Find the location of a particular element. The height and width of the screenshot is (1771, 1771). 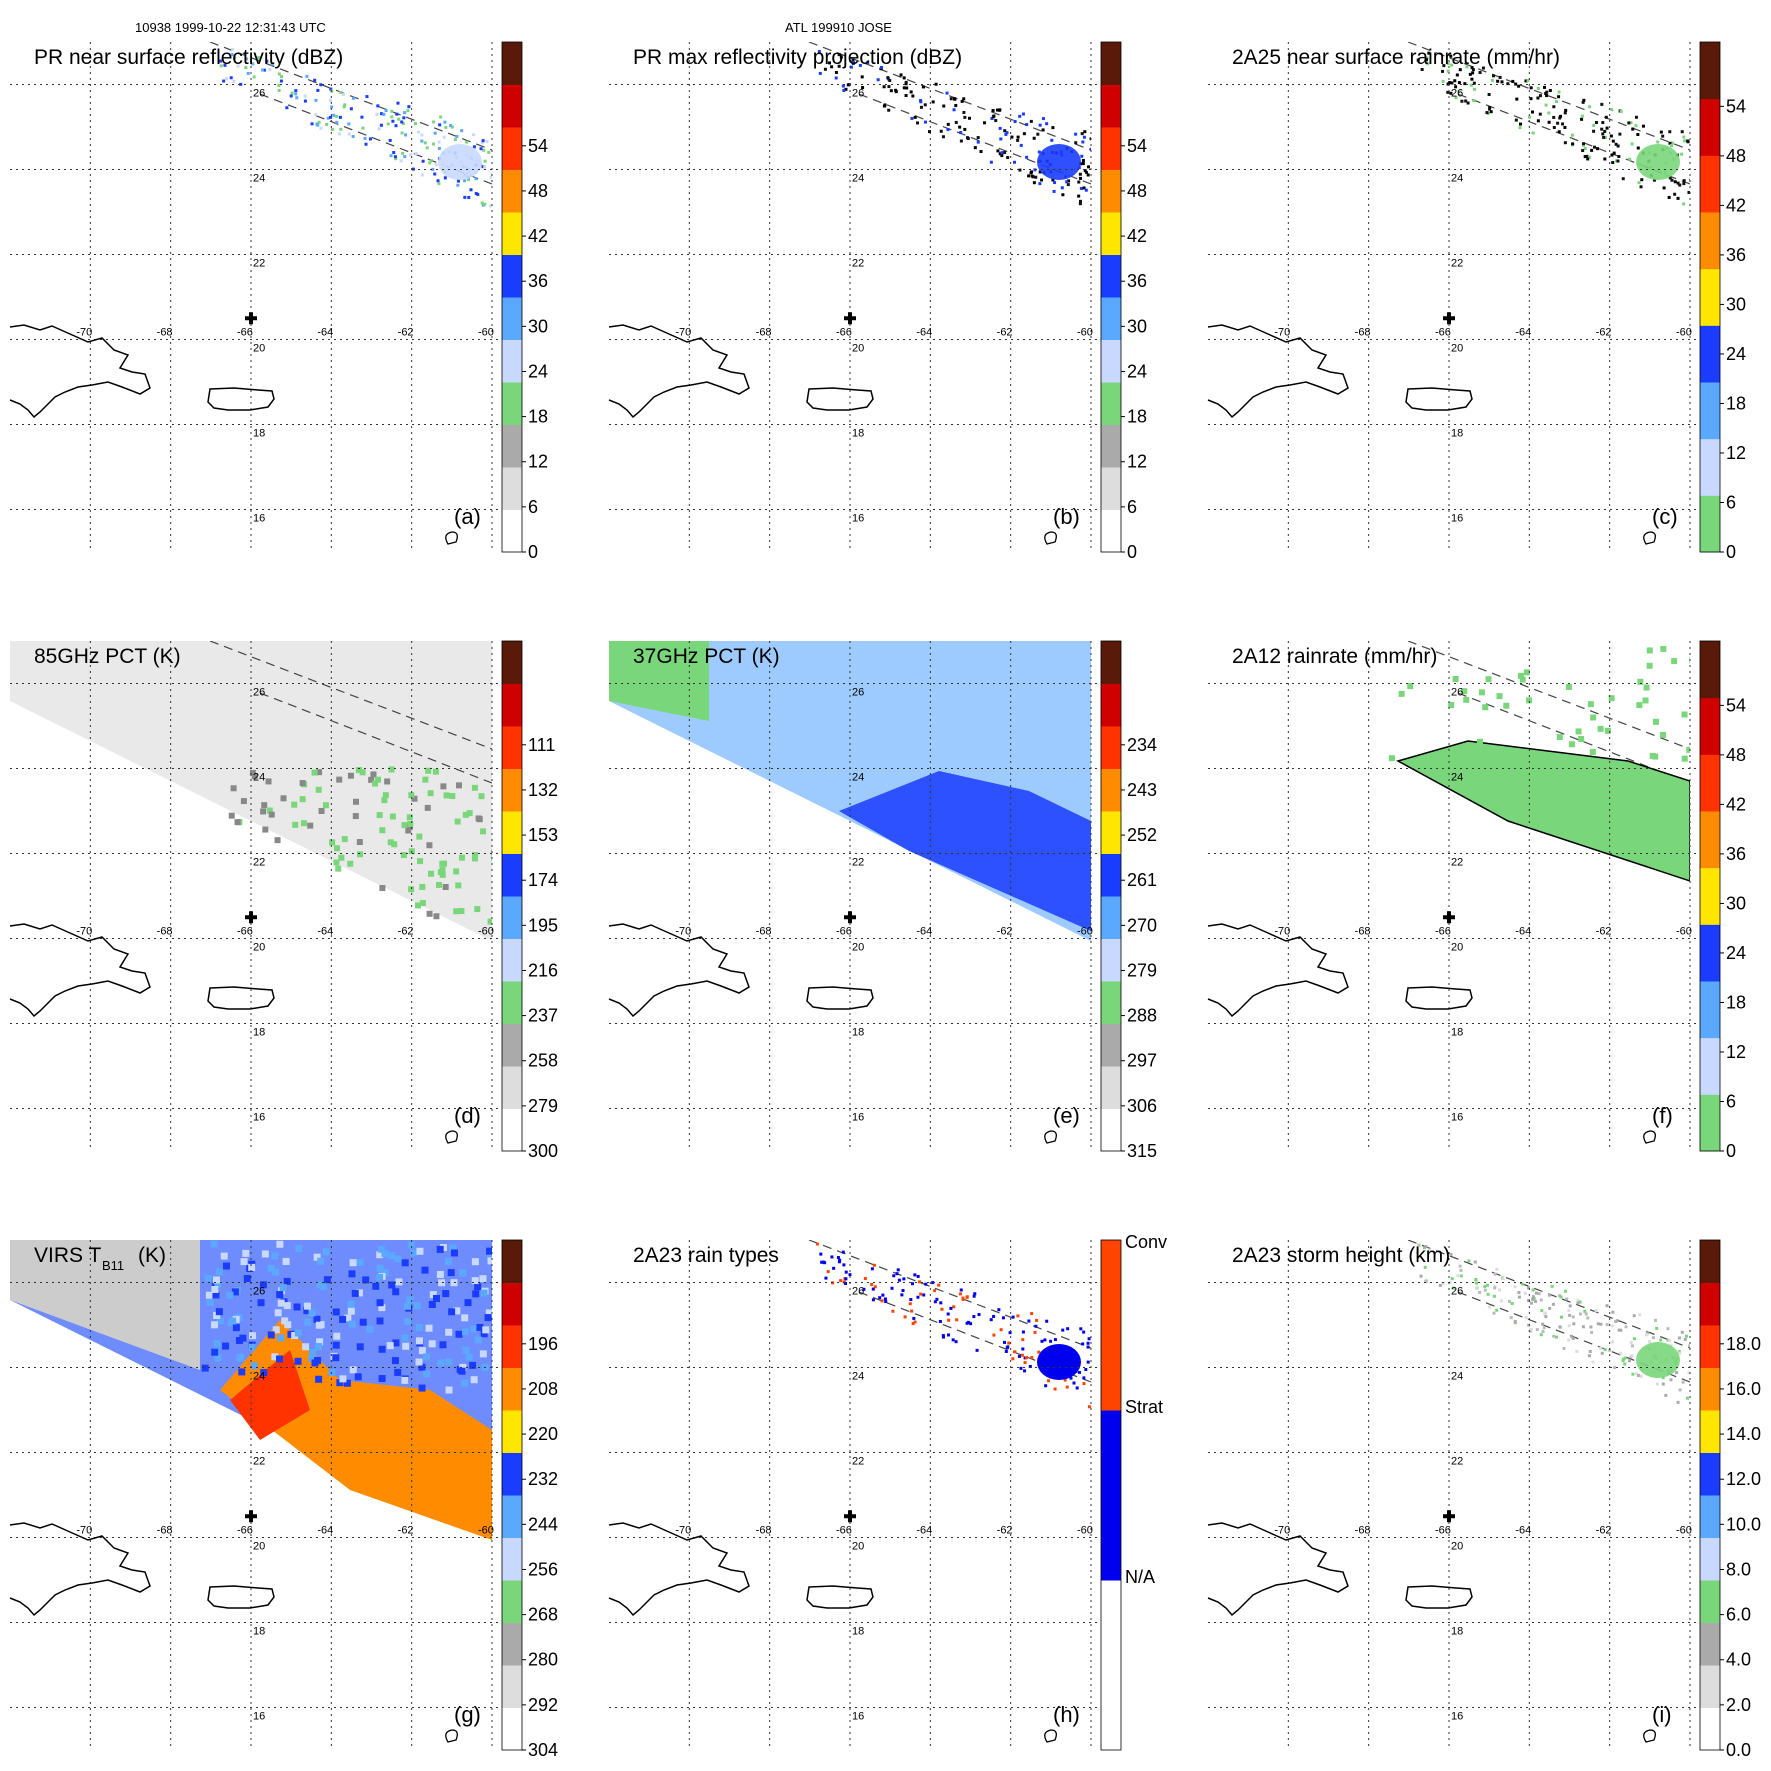

colorbar-tick-label: 8.0 is located at coordinates (1738, 1569).